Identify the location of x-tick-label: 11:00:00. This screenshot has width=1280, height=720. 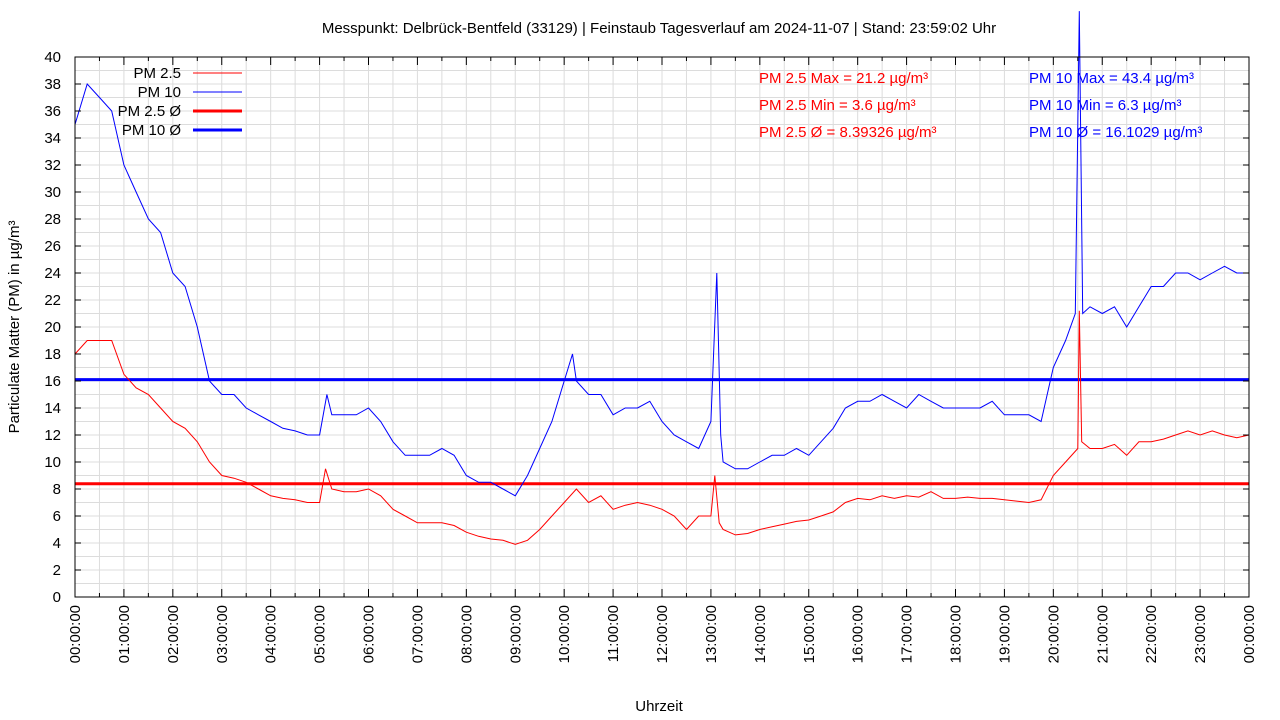
(613, 633).